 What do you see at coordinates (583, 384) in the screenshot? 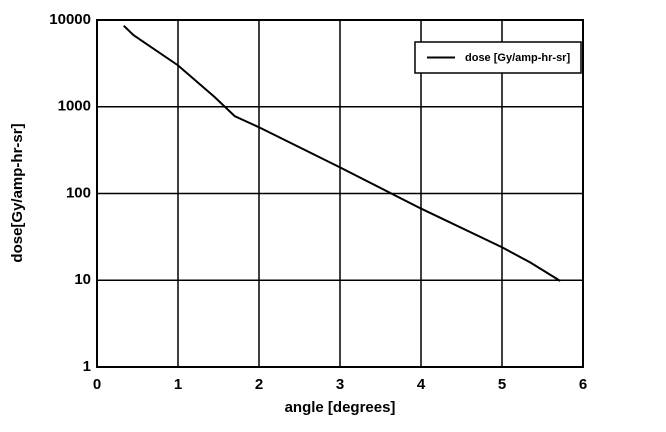
I see `x-tick-label: 6` at bounding box center [583, 384].